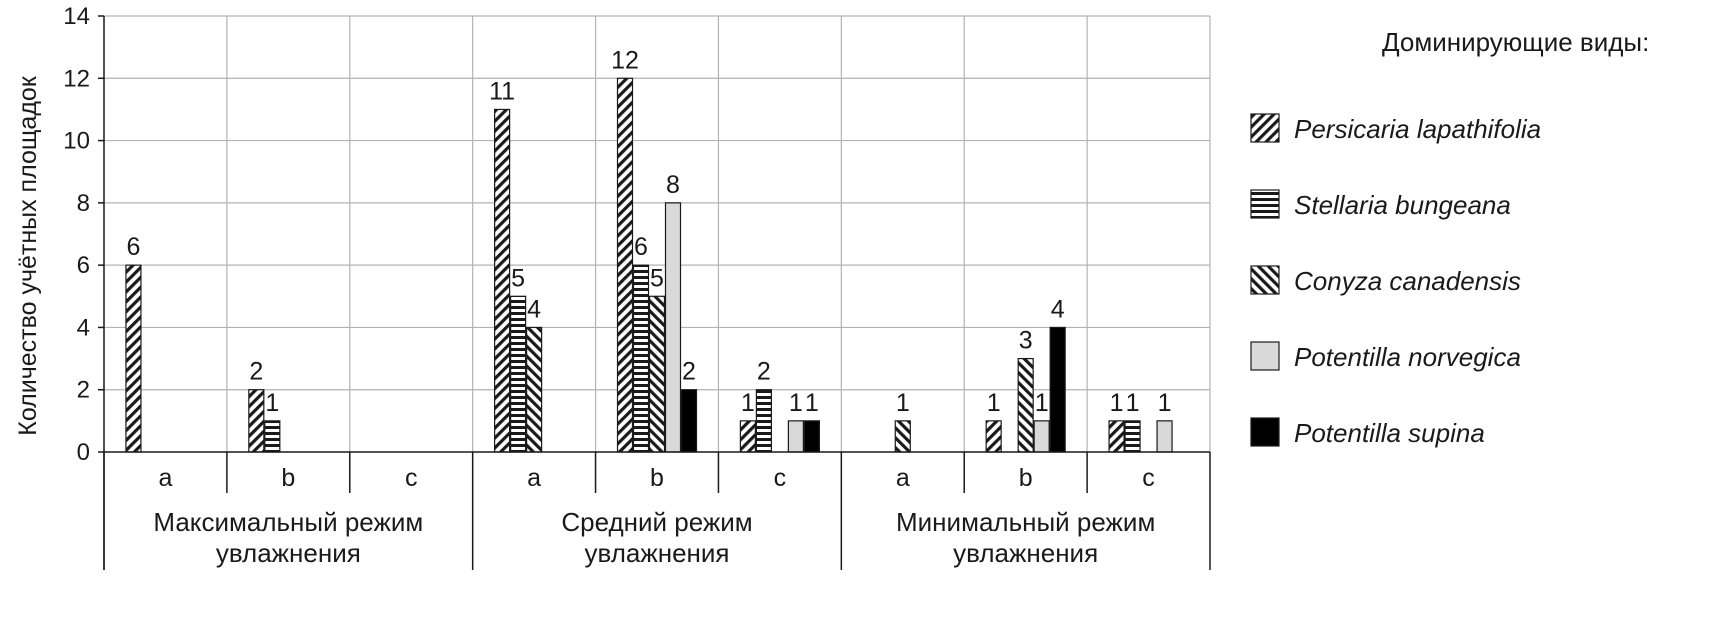  I want to click on y-axis-label: Количество учётных площадок, so click(28, 255).